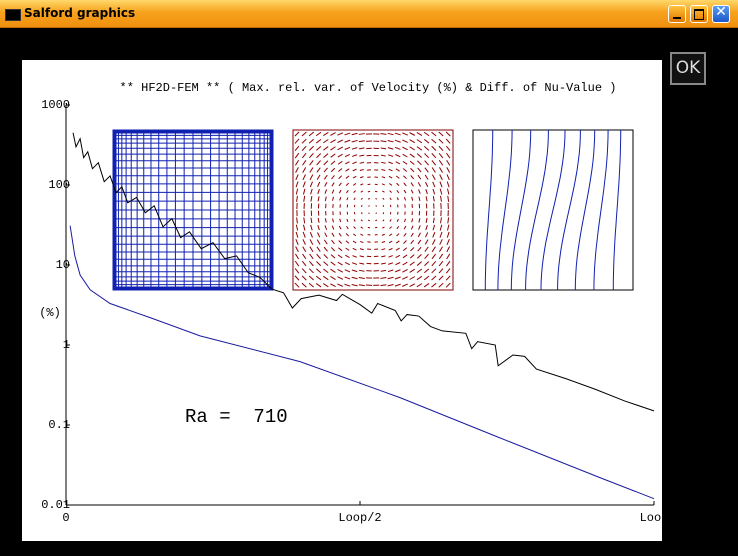  What do you see at coordinates (721, 13) in the screenshot?
I see `close-button: ✕` at bounding box center [721, 13].